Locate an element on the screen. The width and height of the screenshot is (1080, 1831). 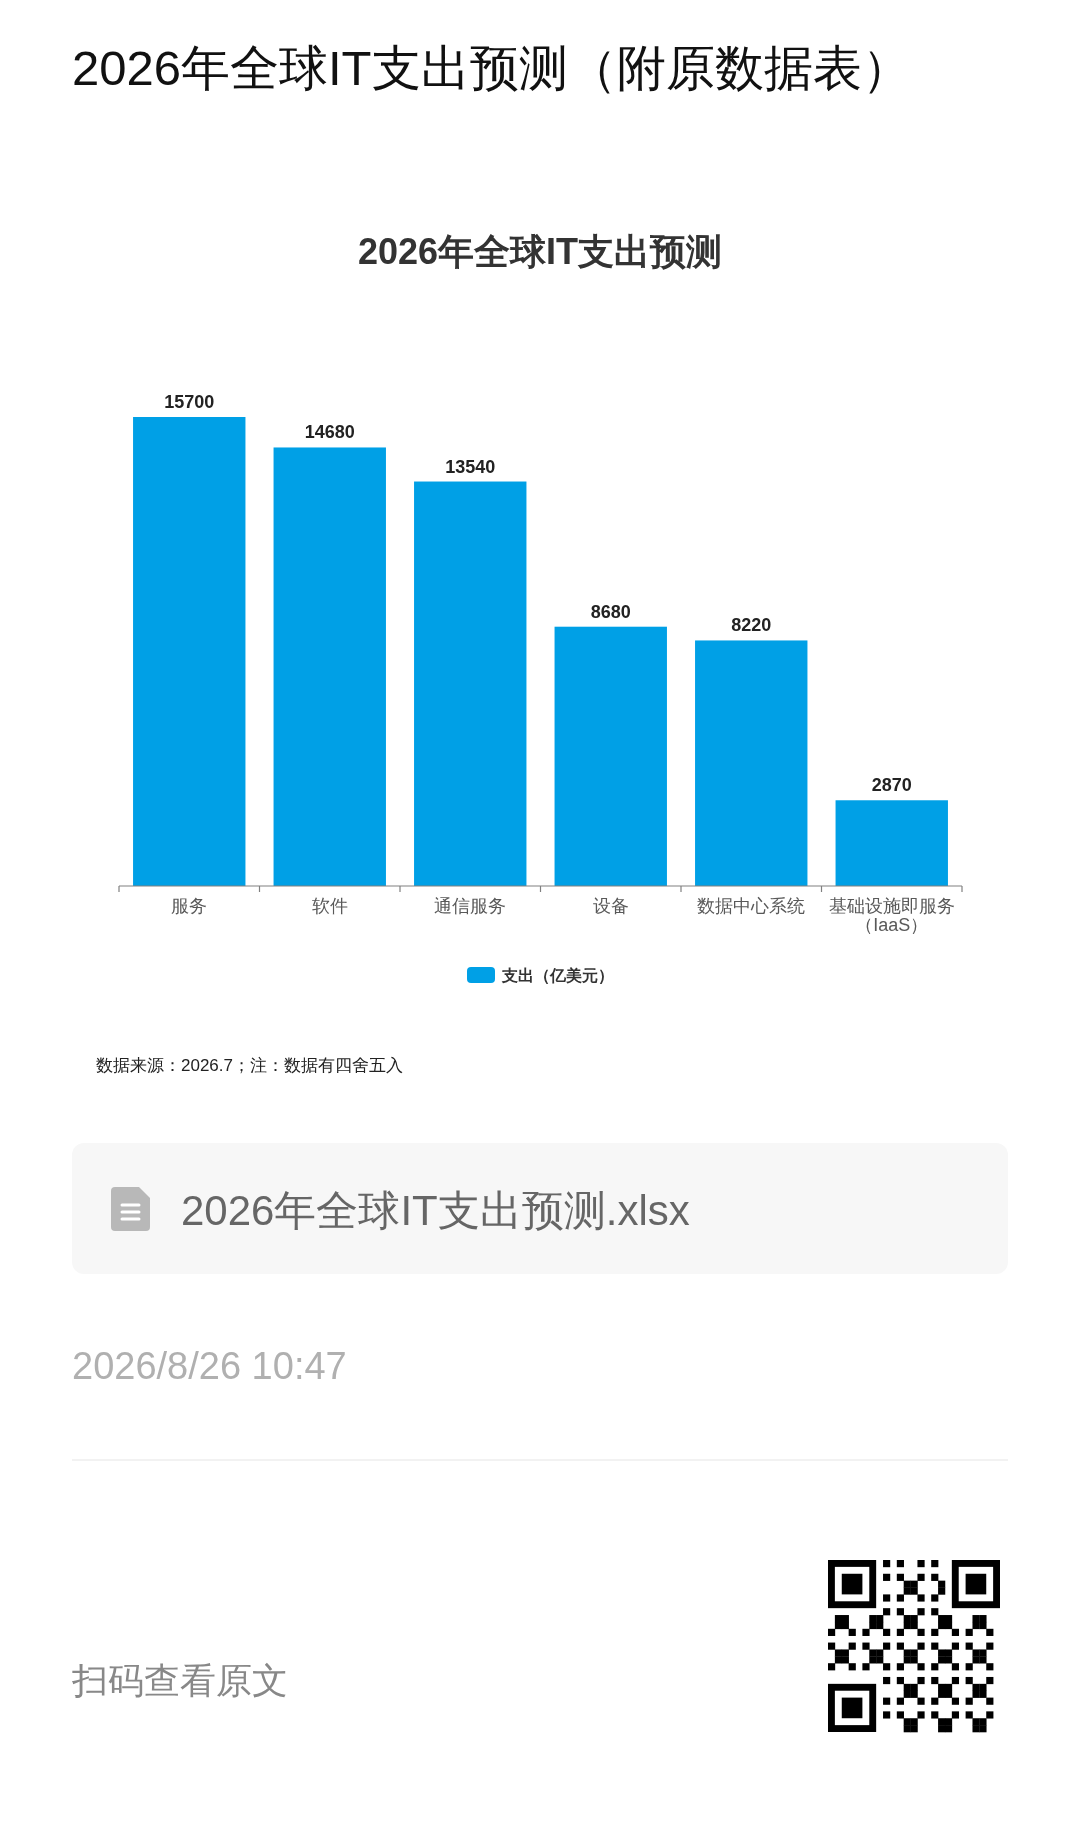
data-label: 15700 is located at coordinates (189, 402).